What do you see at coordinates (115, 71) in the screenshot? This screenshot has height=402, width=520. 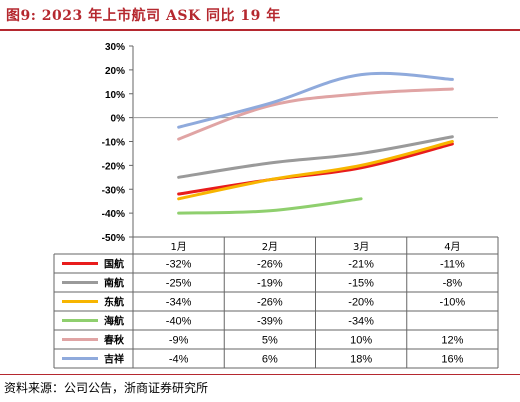 I see `y-tick-label: 20%` at bounding box center [115, 71].